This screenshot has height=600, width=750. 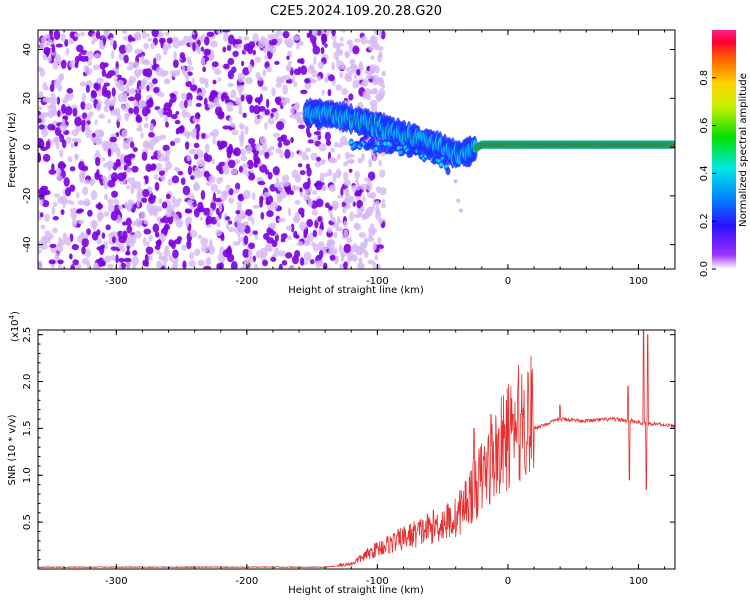 What do you see at coordinates (638, 281) in the screenshot?
I see `spectrogram-xtick-label: 100` at bounding box center [638, 281].